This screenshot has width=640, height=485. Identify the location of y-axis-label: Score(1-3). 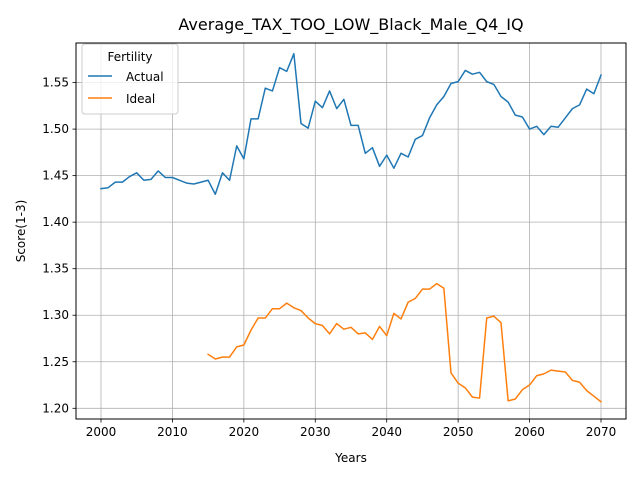
(21, 231).